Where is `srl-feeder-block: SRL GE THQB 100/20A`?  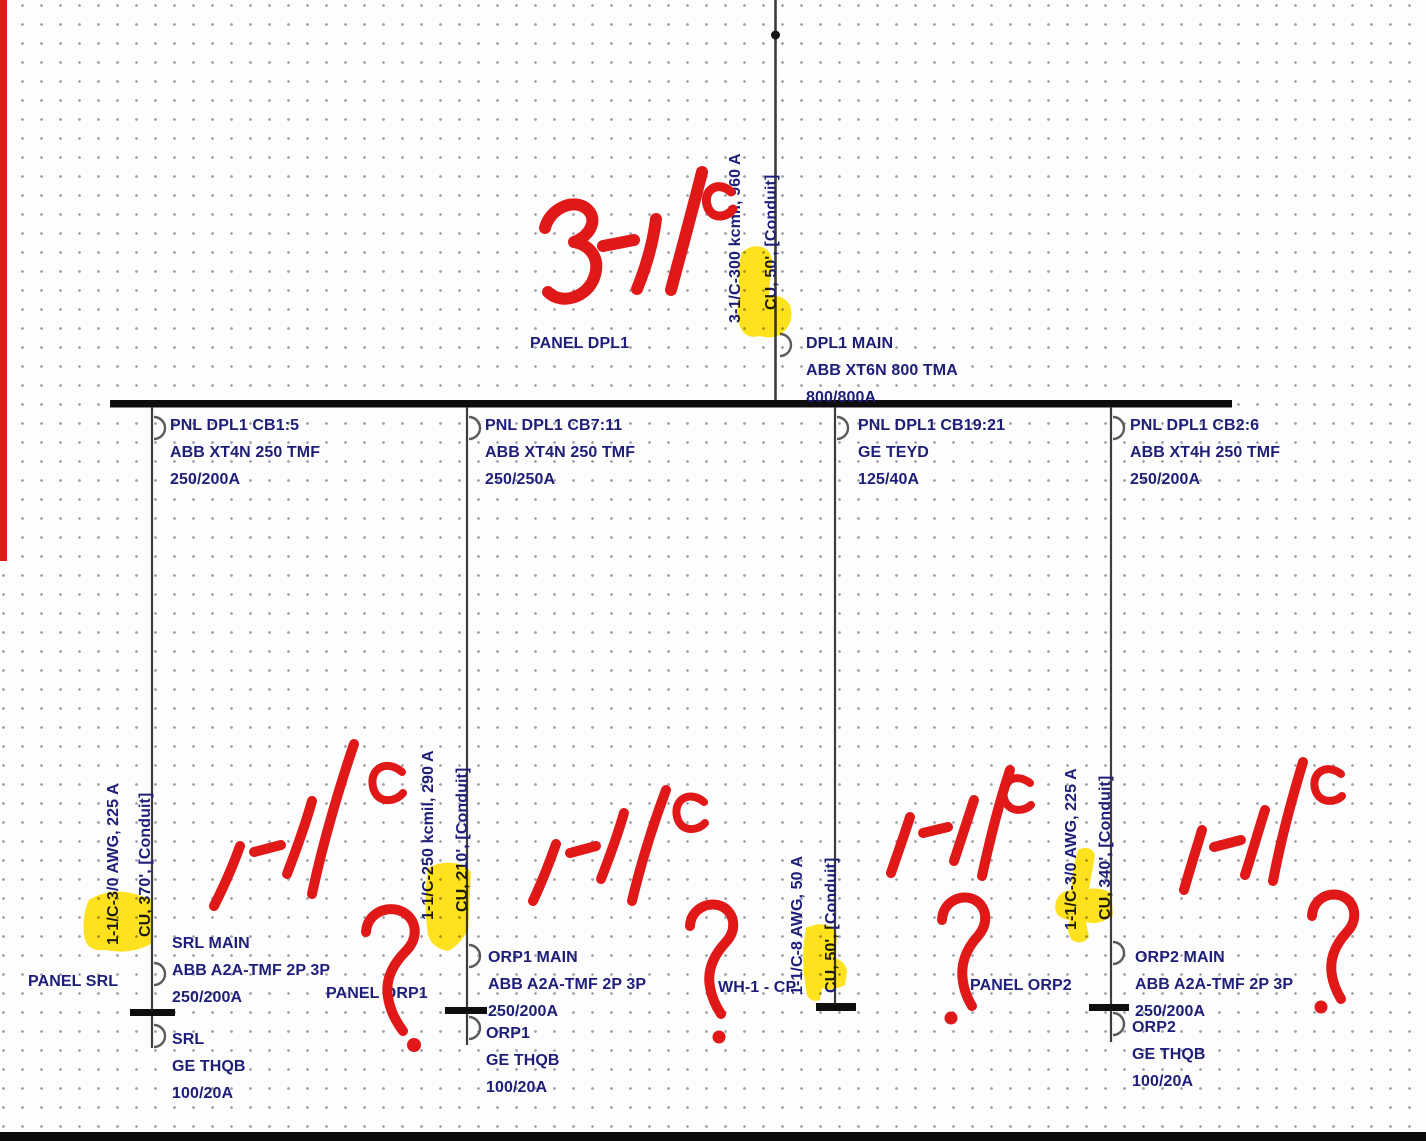
srl-feeder-block: SRL GE THQB 100/20A is located at coordinates (209, 1066).